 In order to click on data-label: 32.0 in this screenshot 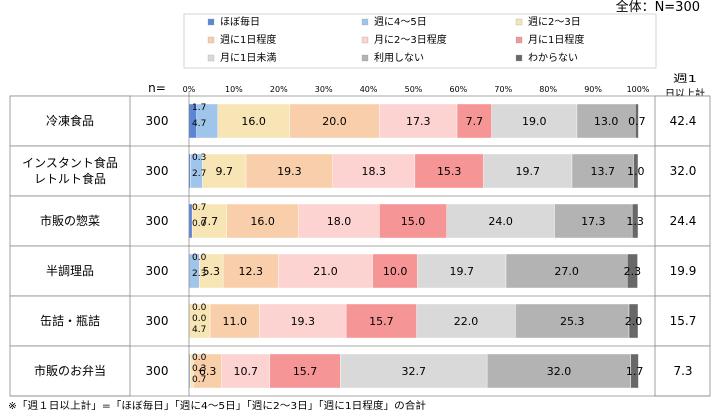, I will do `click(559, 371)`.